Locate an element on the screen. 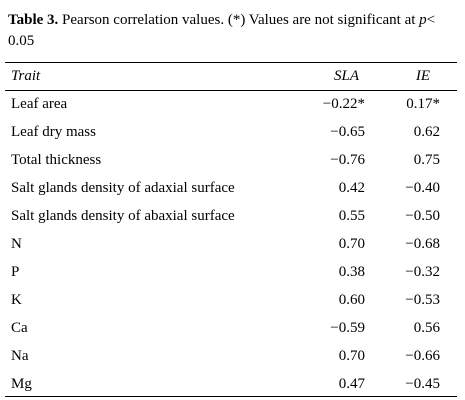  table-row: N 0.70 −0.68 is located at coordinates (231, 244).